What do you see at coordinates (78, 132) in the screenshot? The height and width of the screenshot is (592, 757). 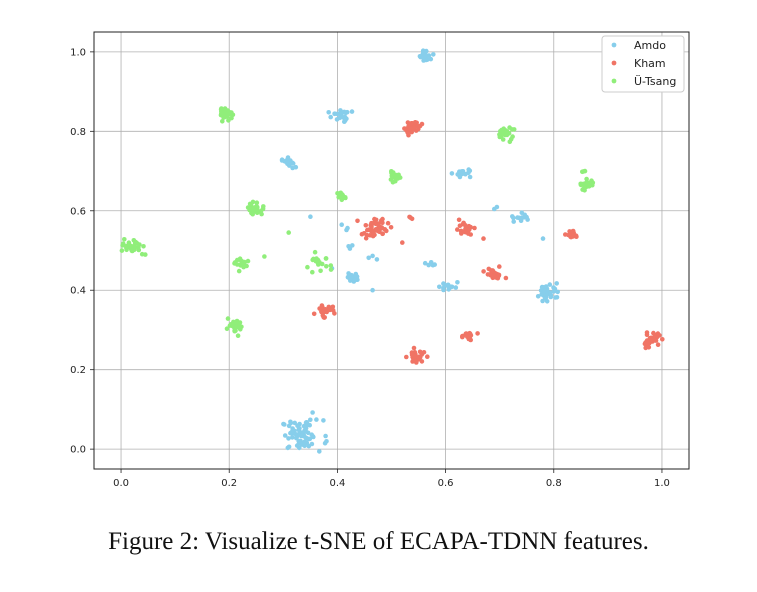 I see `y-tick-label: 0.8` at bounding box center [78, 132].